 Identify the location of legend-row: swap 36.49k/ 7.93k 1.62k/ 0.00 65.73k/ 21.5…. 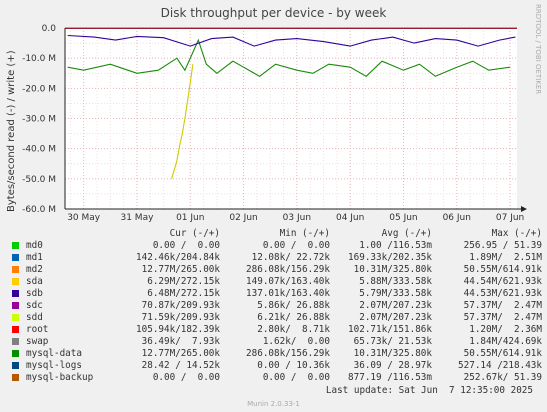
(277, 342).